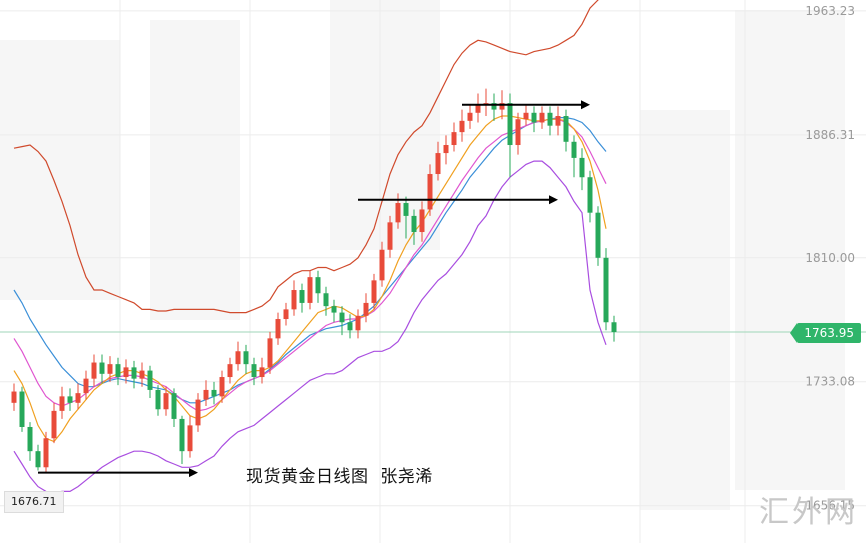  I want to click on price-axis: 1963.23 1886.31 1810.00 1733.08 1656.15, so click(830, 258).